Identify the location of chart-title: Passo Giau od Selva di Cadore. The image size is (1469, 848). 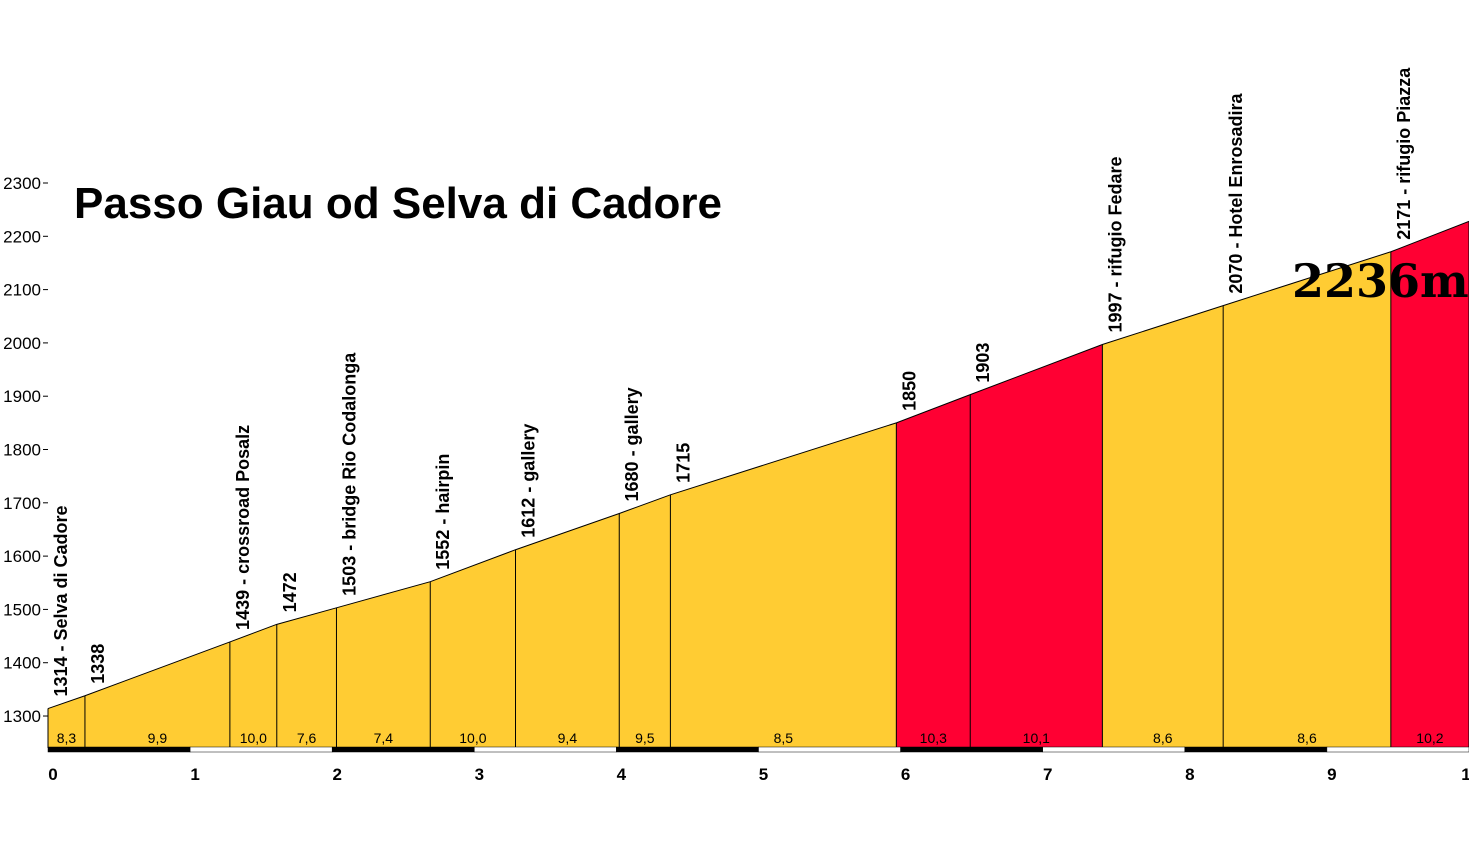
(398, 203).